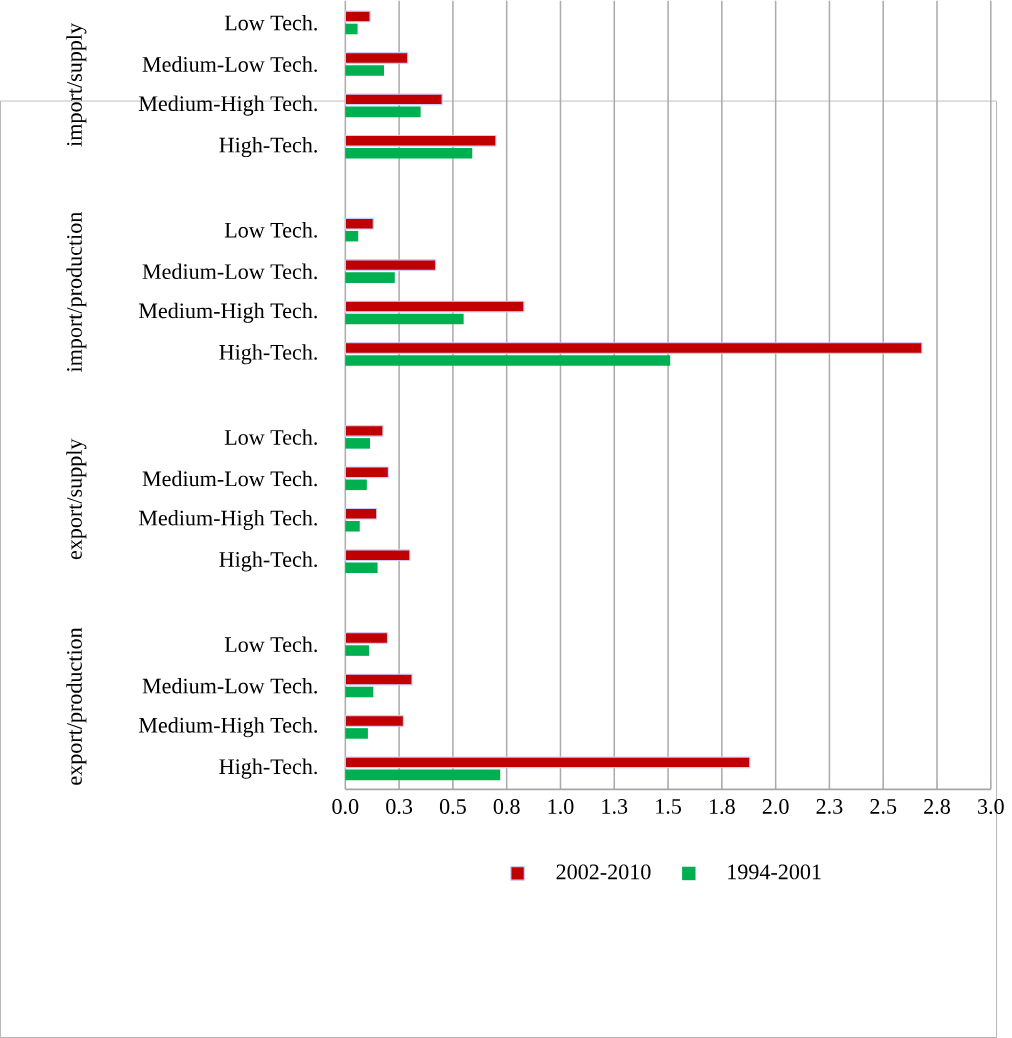 Image resolution: width=1012 pixels, height=1038 pixels. I want to click on x-tick-label: 2.8, so click(937, 807).